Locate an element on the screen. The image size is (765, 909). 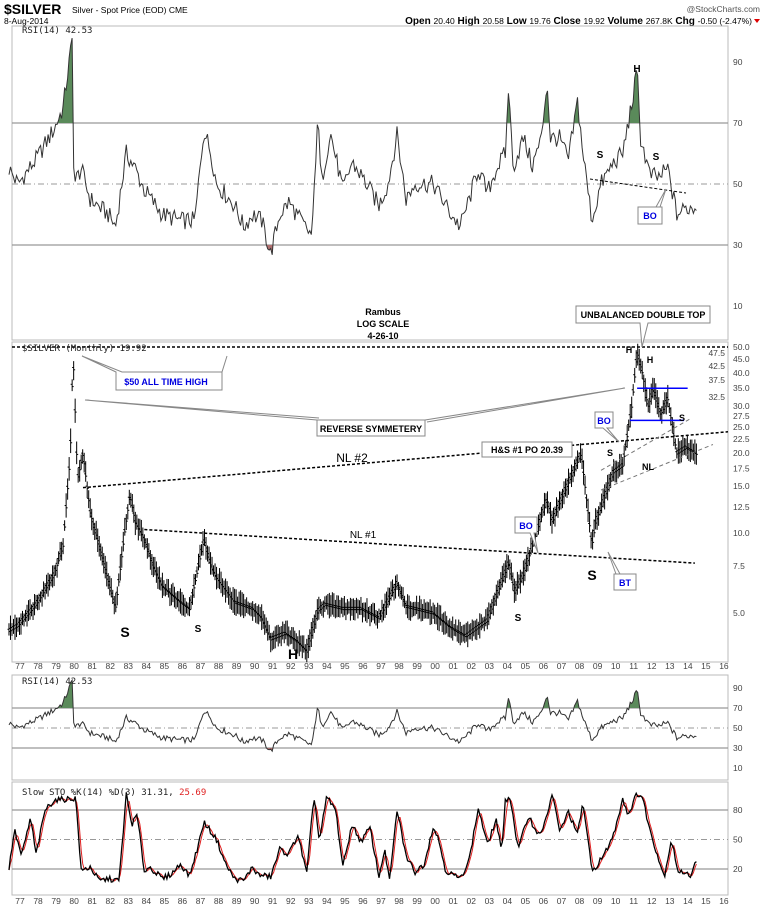
price-label: $SILVER (Monthly) 19.92 is located at coordinates (84, 349).